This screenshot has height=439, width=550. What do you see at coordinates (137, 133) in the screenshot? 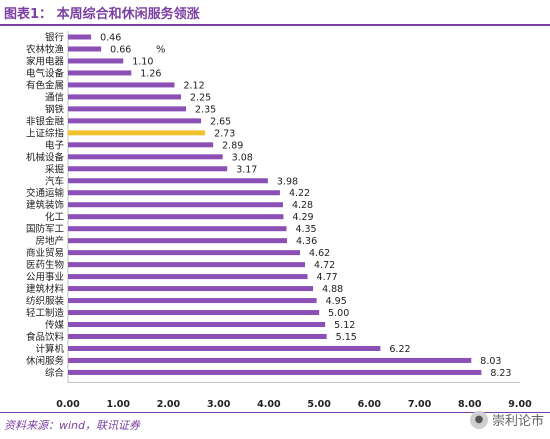
I see `bar-highlight` at bounding box center [137, 133].